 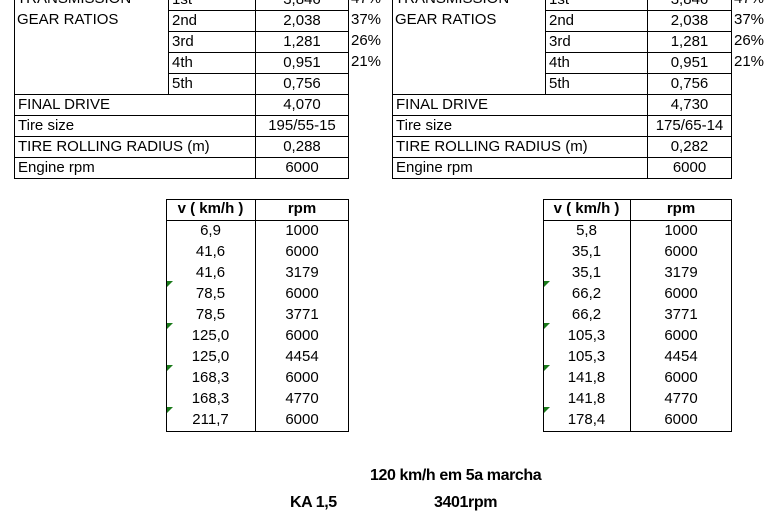 What do you see at coordinates (586, 230) in the screenshot?
I see `speed: 5,8` at bounding box center [586, 230].